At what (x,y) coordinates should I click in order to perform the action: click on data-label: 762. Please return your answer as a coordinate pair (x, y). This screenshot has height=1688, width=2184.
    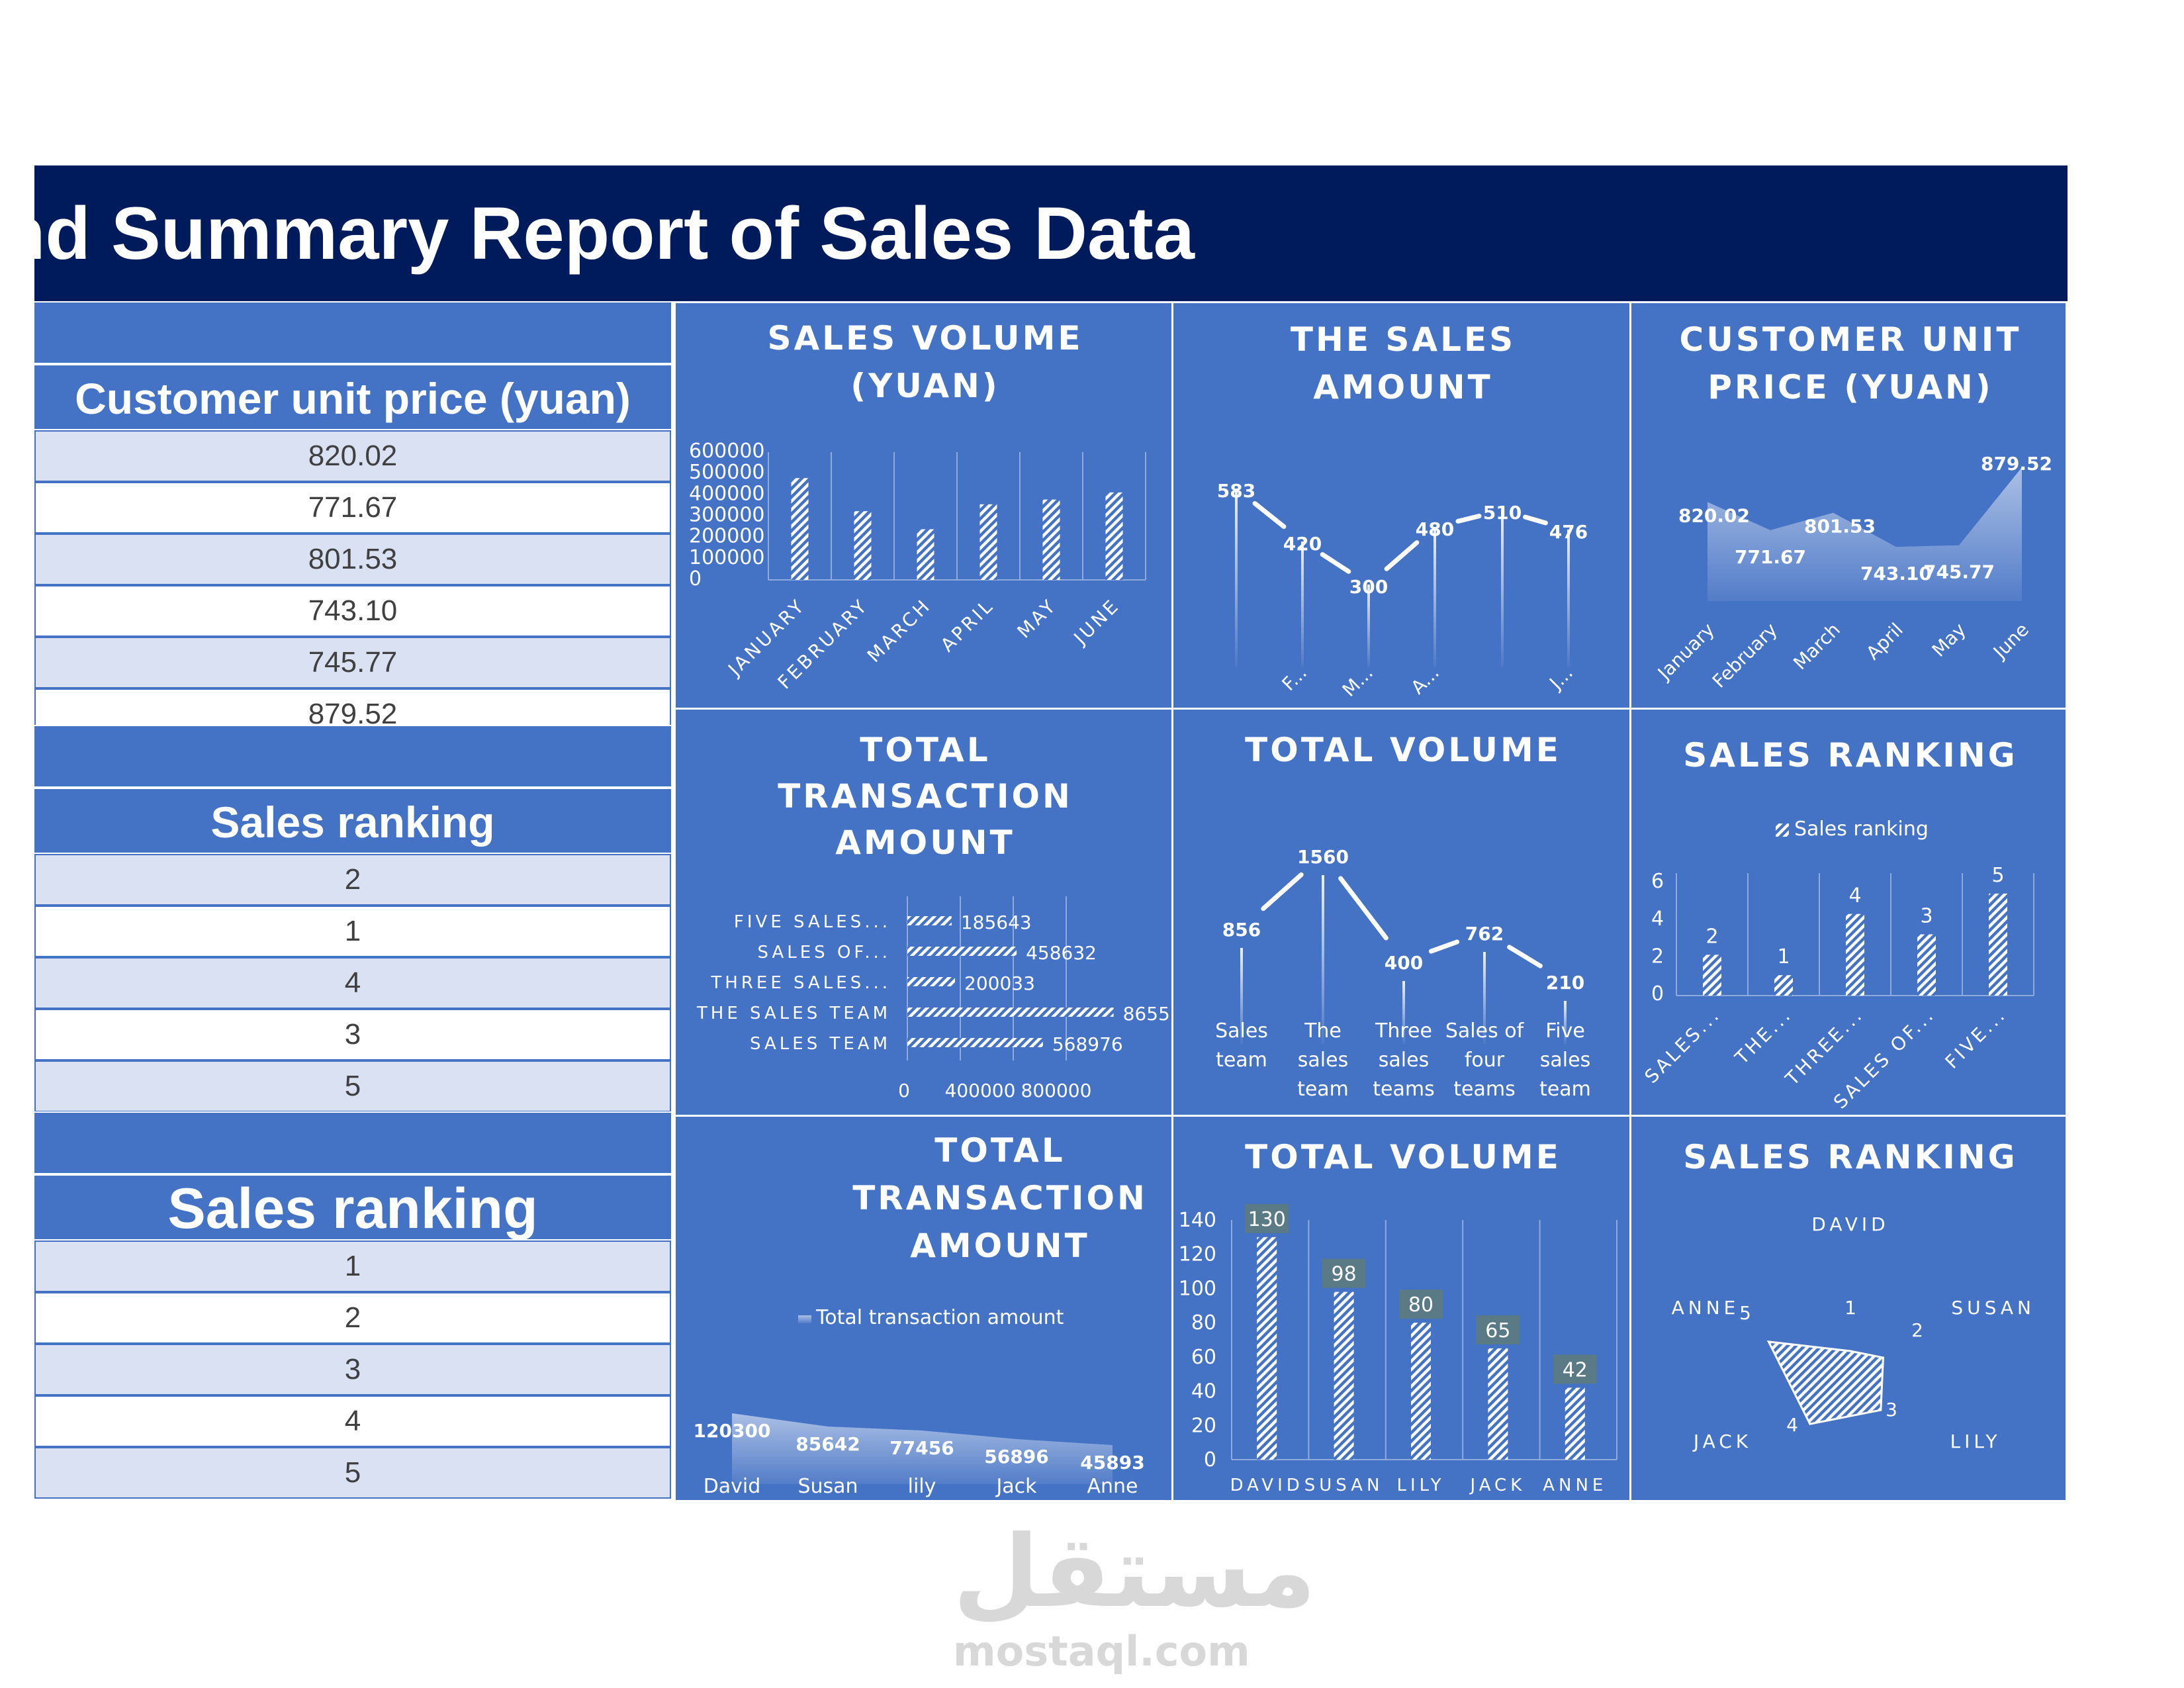
    Looking at the image, I should click on (1484, 934).